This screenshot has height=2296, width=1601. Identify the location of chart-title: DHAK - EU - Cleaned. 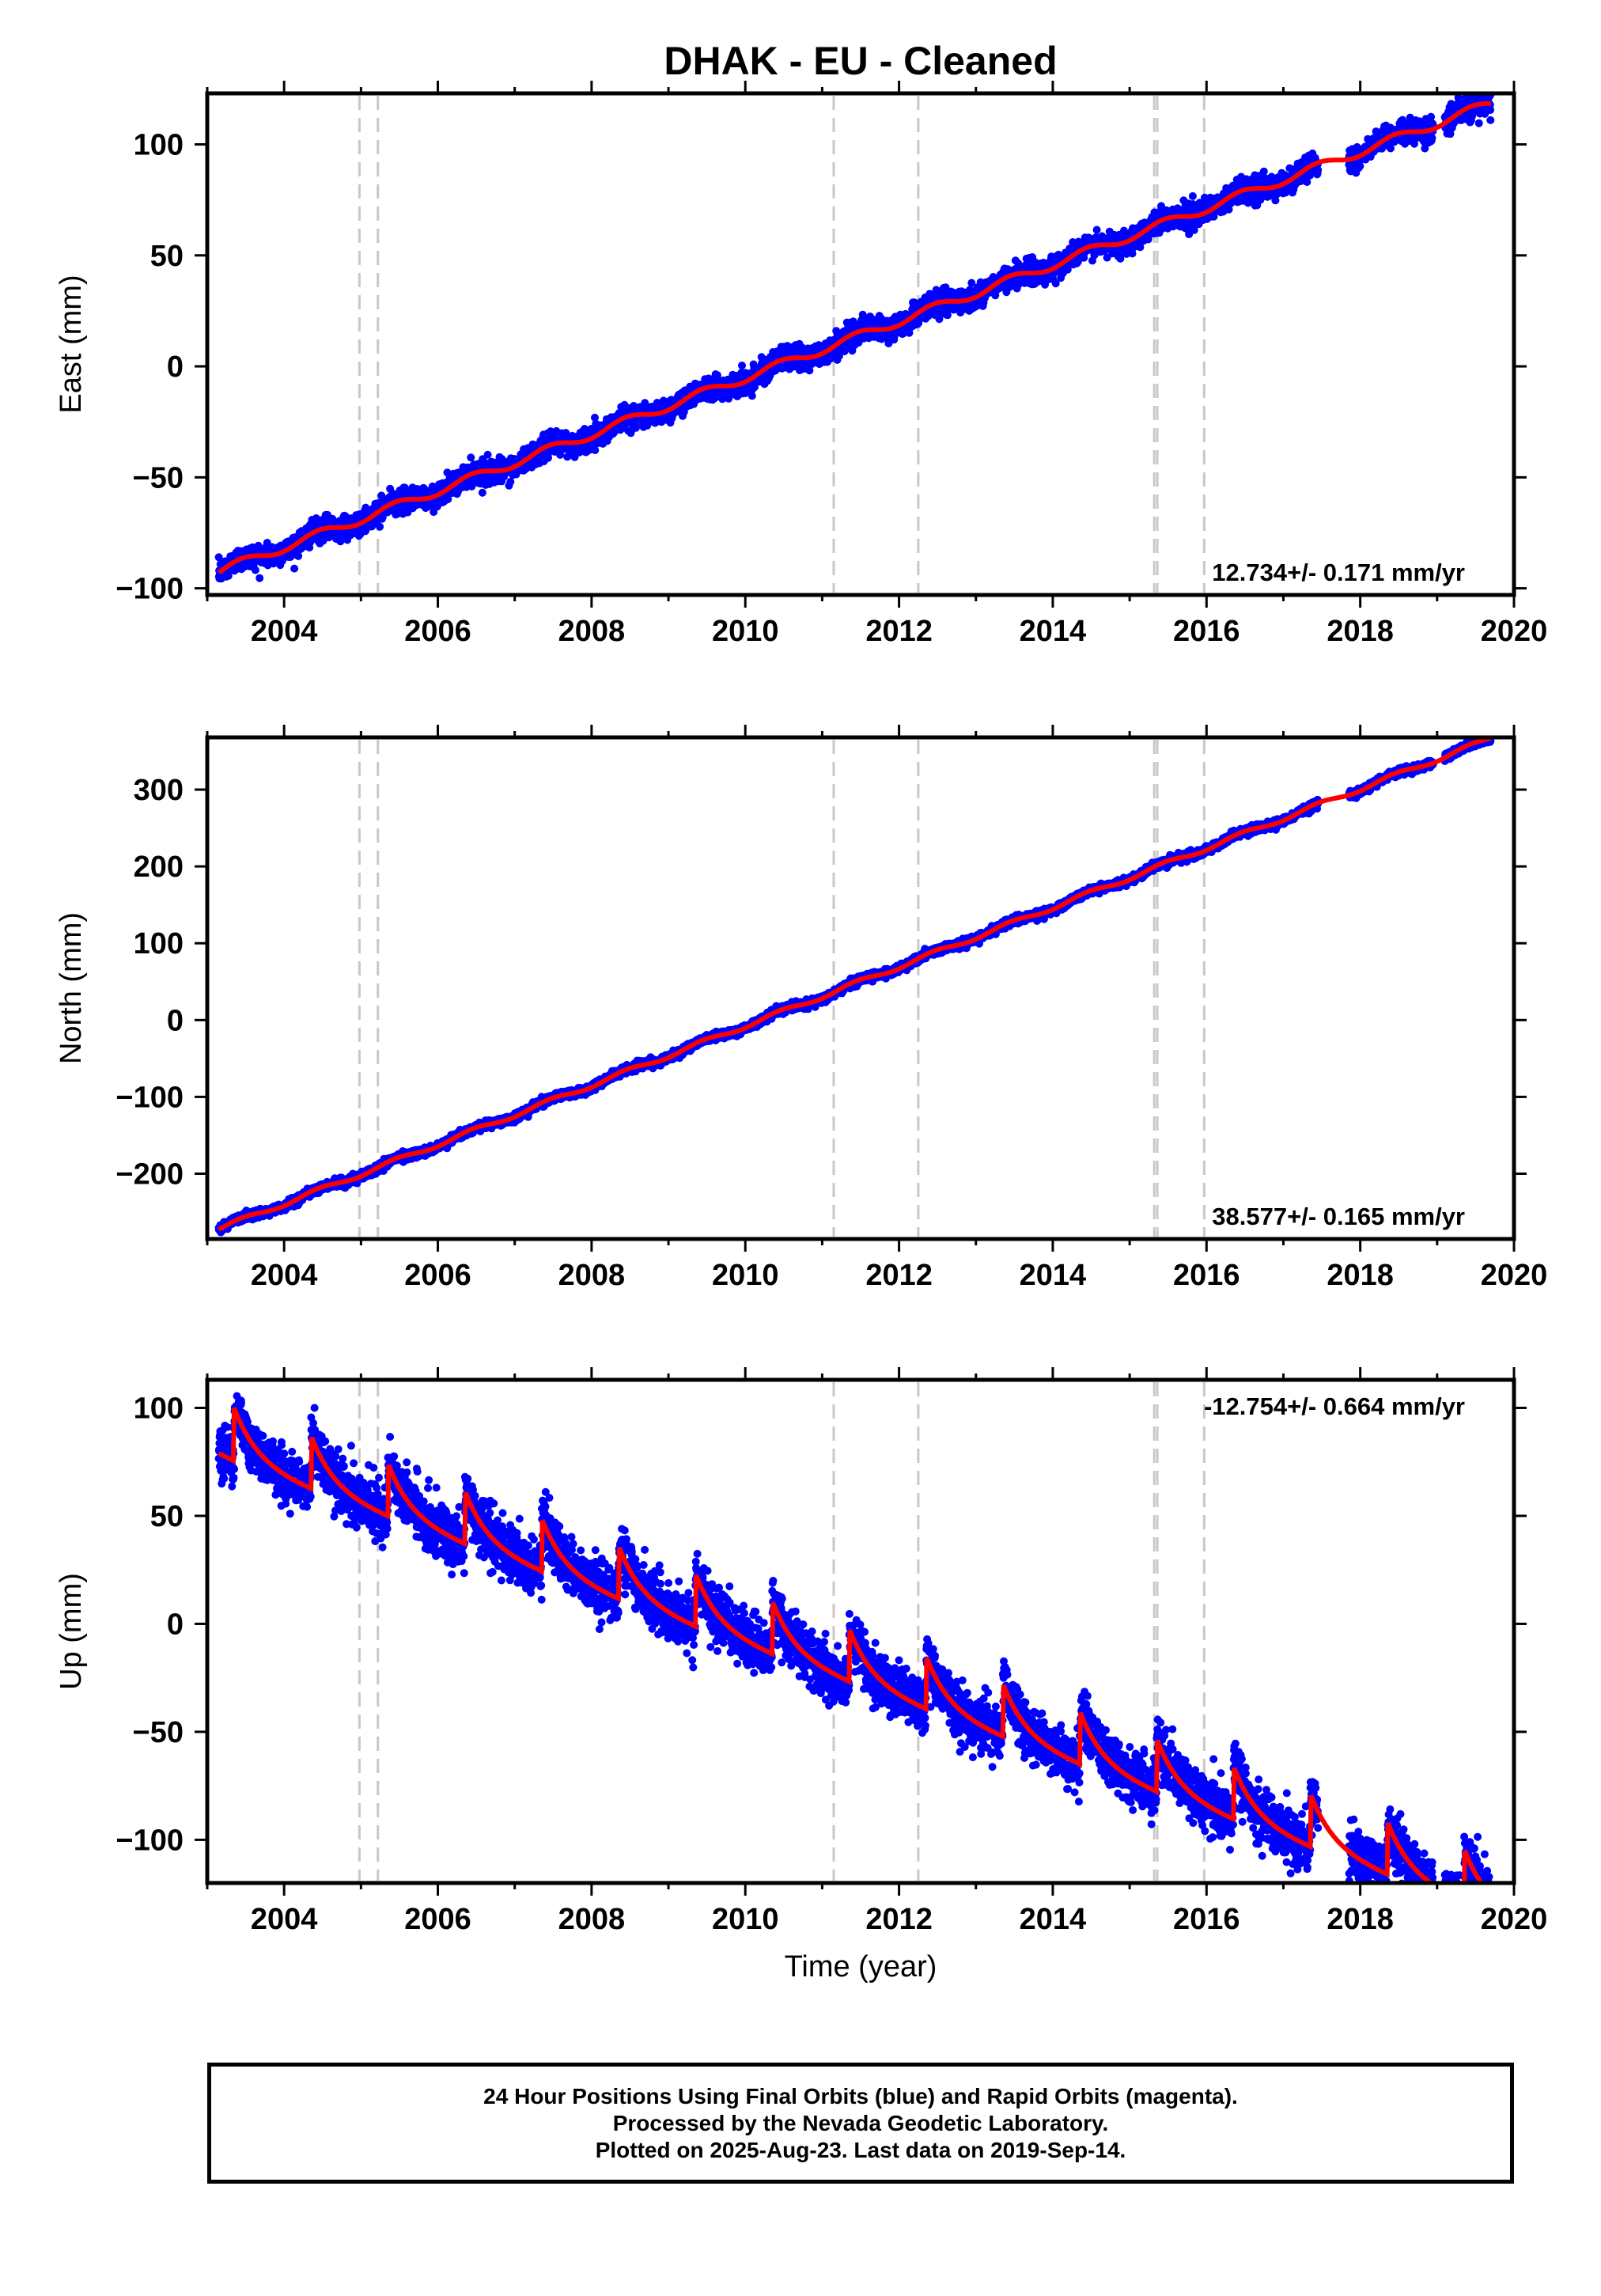
(860, 61).